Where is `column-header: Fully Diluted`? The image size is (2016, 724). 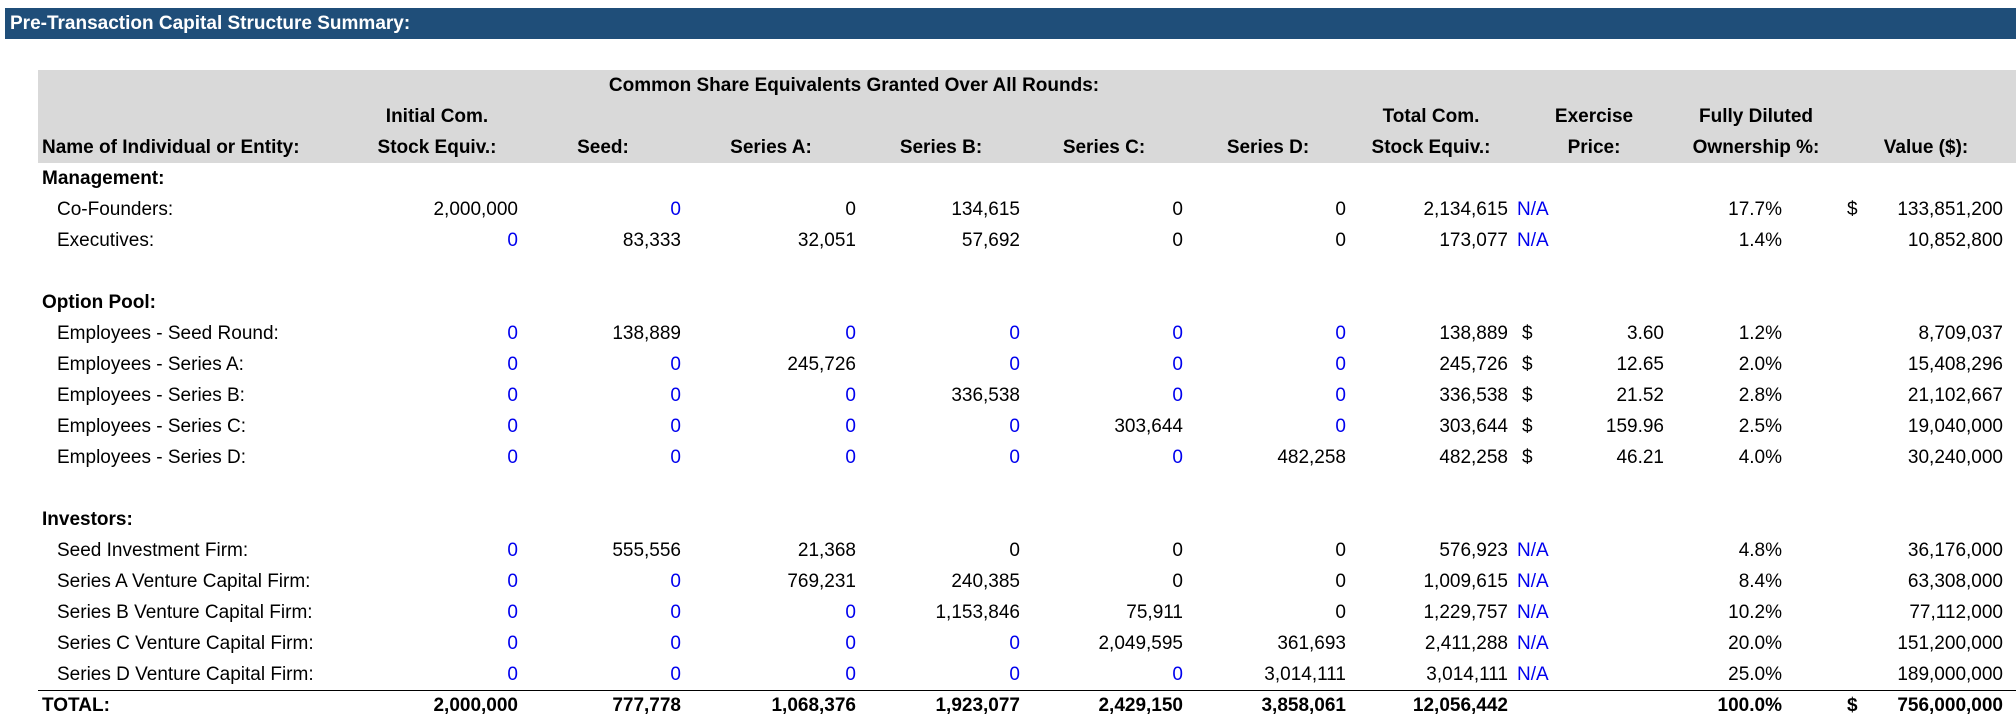 column-header: Fully Diluted is located at coordinates (1756, 116).